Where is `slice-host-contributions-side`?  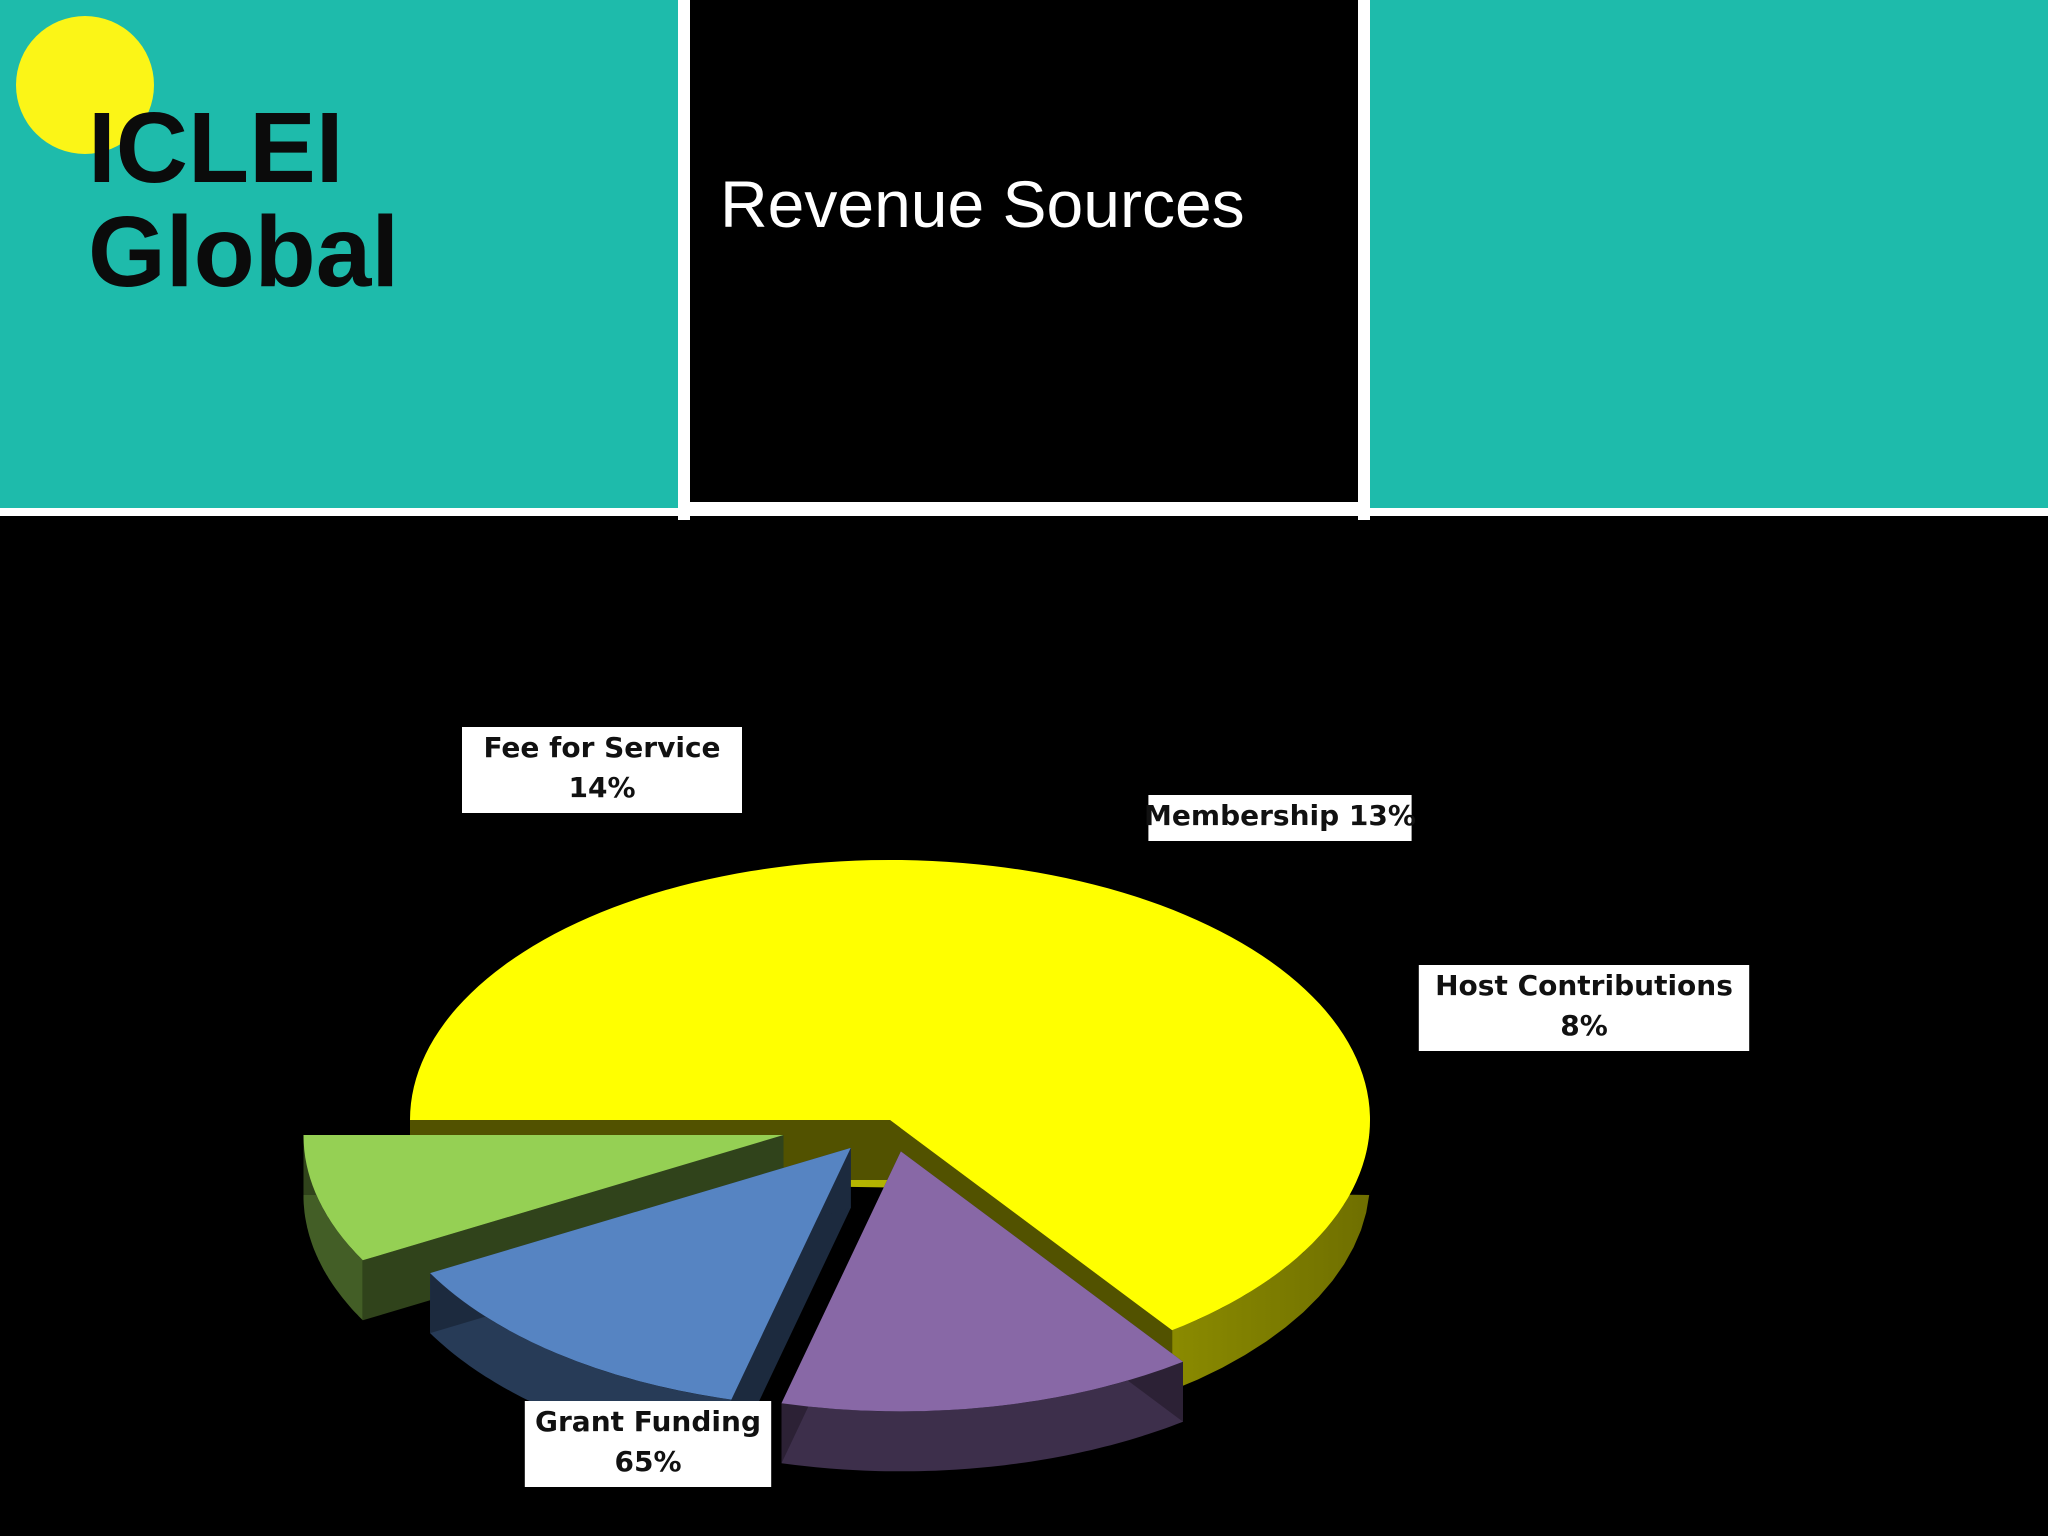 slice-host-contributions-side is located at coordinates (333, 1228).